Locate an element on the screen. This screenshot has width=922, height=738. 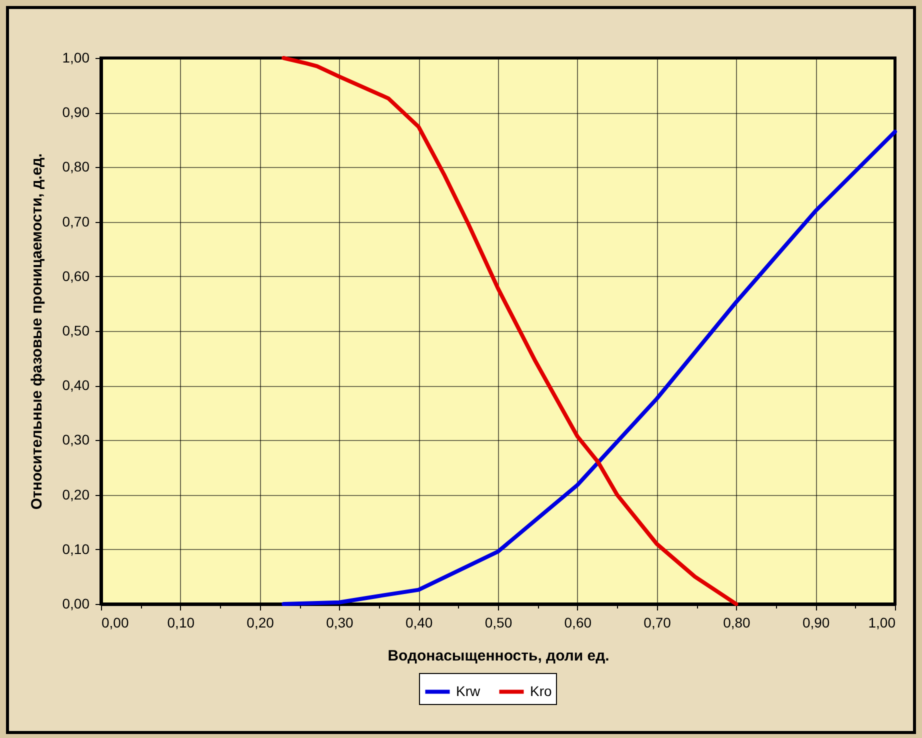
x-tick-label: 0,40 is located at coordinates (419, 622).